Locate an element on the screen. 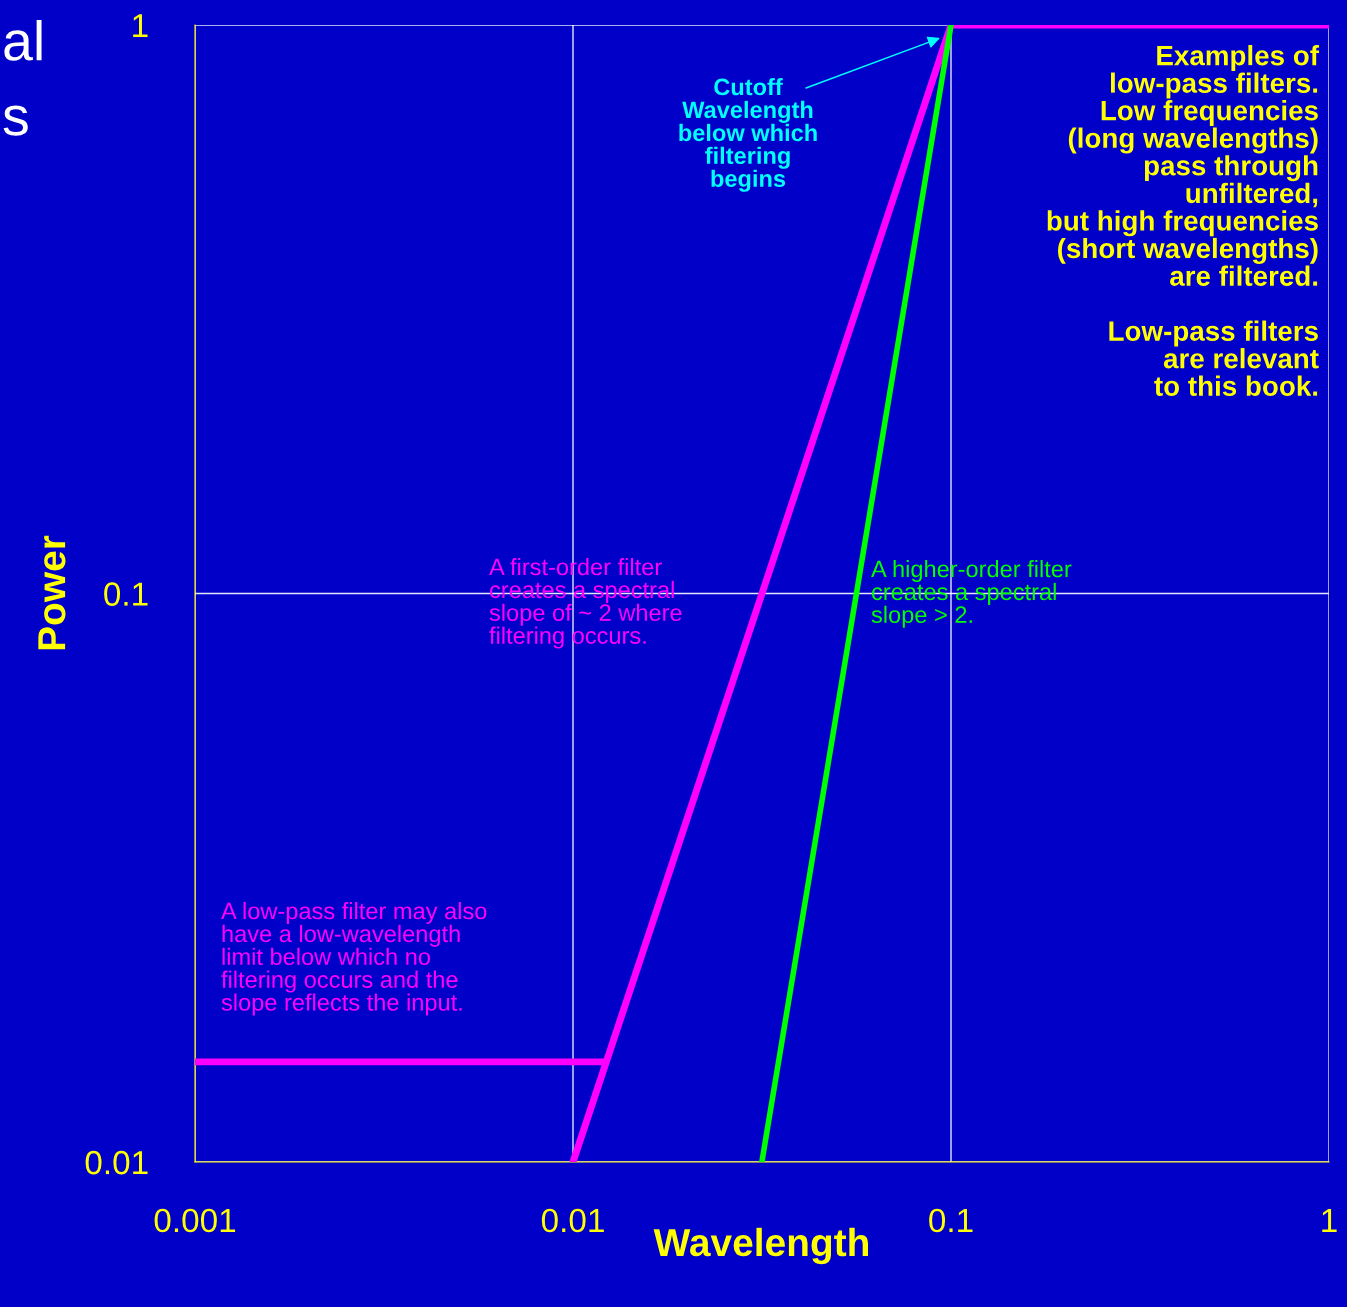  y-tick-label: 1 is located at coordinates (140, 26).